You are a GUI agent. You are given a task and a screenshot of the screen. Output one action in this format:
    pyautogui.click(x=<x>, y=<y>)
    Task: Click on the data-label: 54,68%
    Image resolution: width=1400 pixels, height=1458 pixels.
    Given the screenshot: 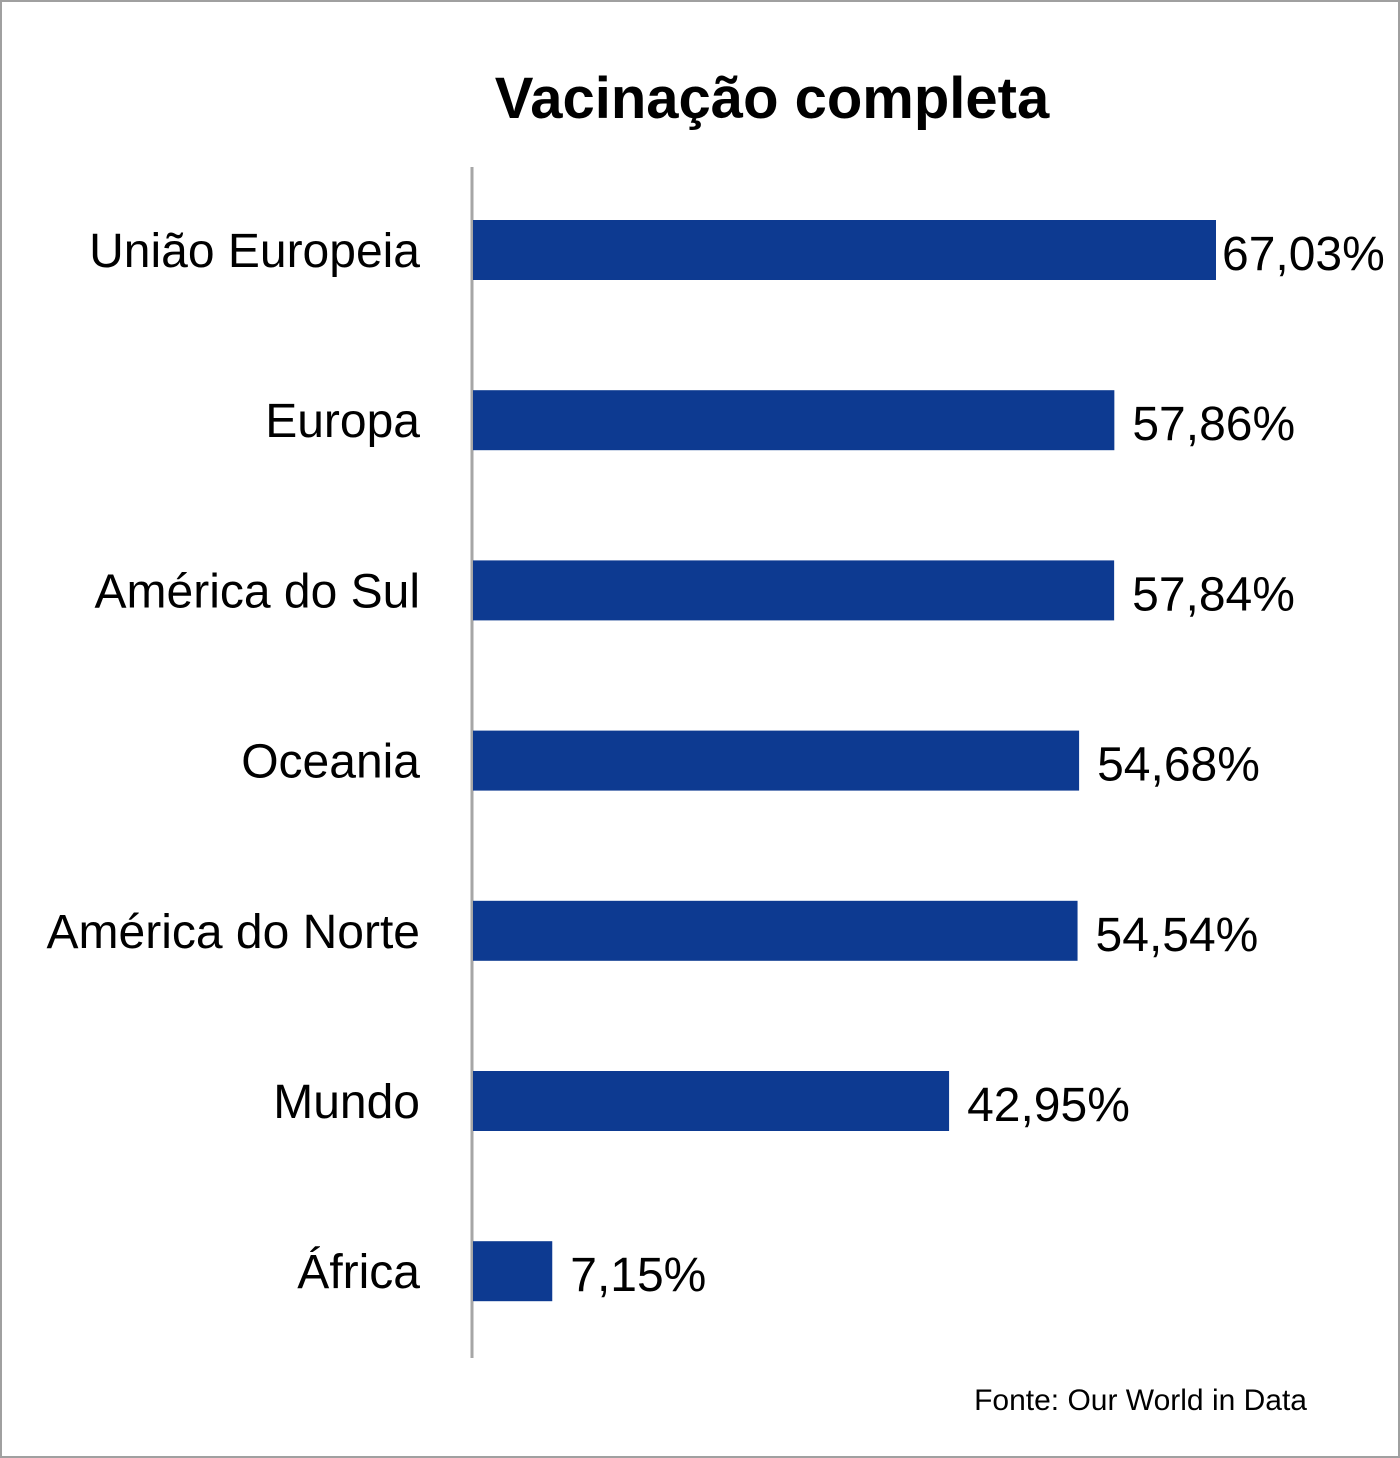 What is the action you would take?
    pyautogui.click(x=1178, y=765)
    